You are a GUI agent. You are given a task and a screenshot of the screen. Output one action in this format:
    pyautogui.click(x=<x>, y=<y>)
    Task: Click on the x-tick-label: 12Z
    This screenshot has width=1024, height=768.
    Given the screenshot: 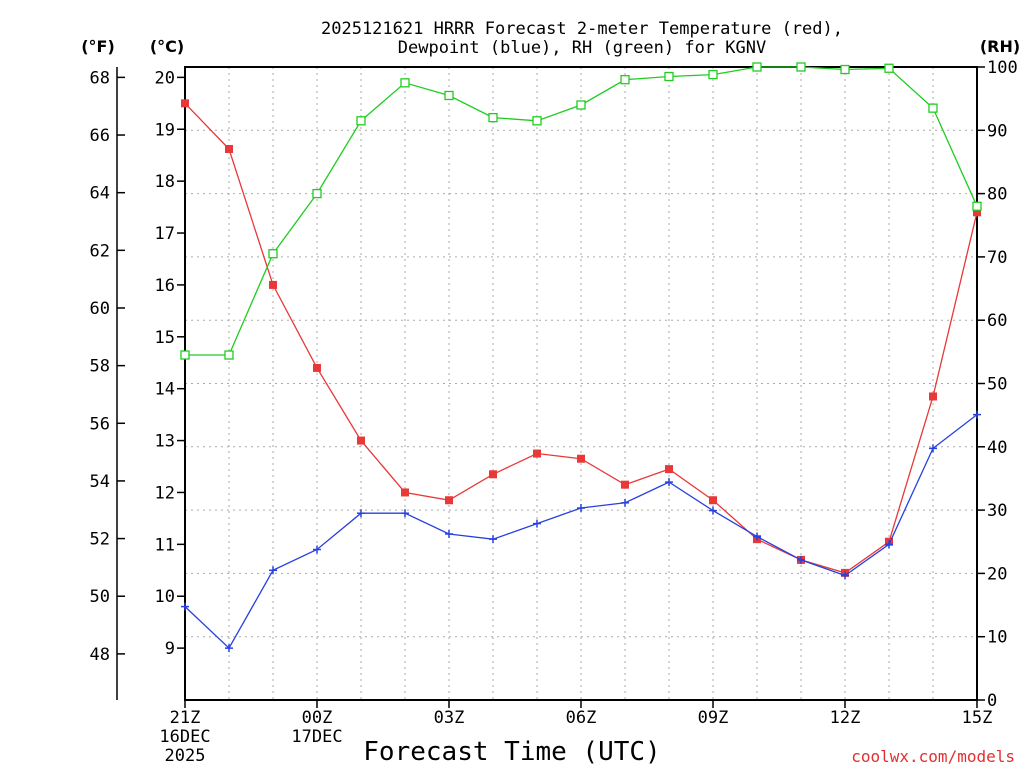 What is the action you would take?
    pyautogui.click(x=845, y=718)
    